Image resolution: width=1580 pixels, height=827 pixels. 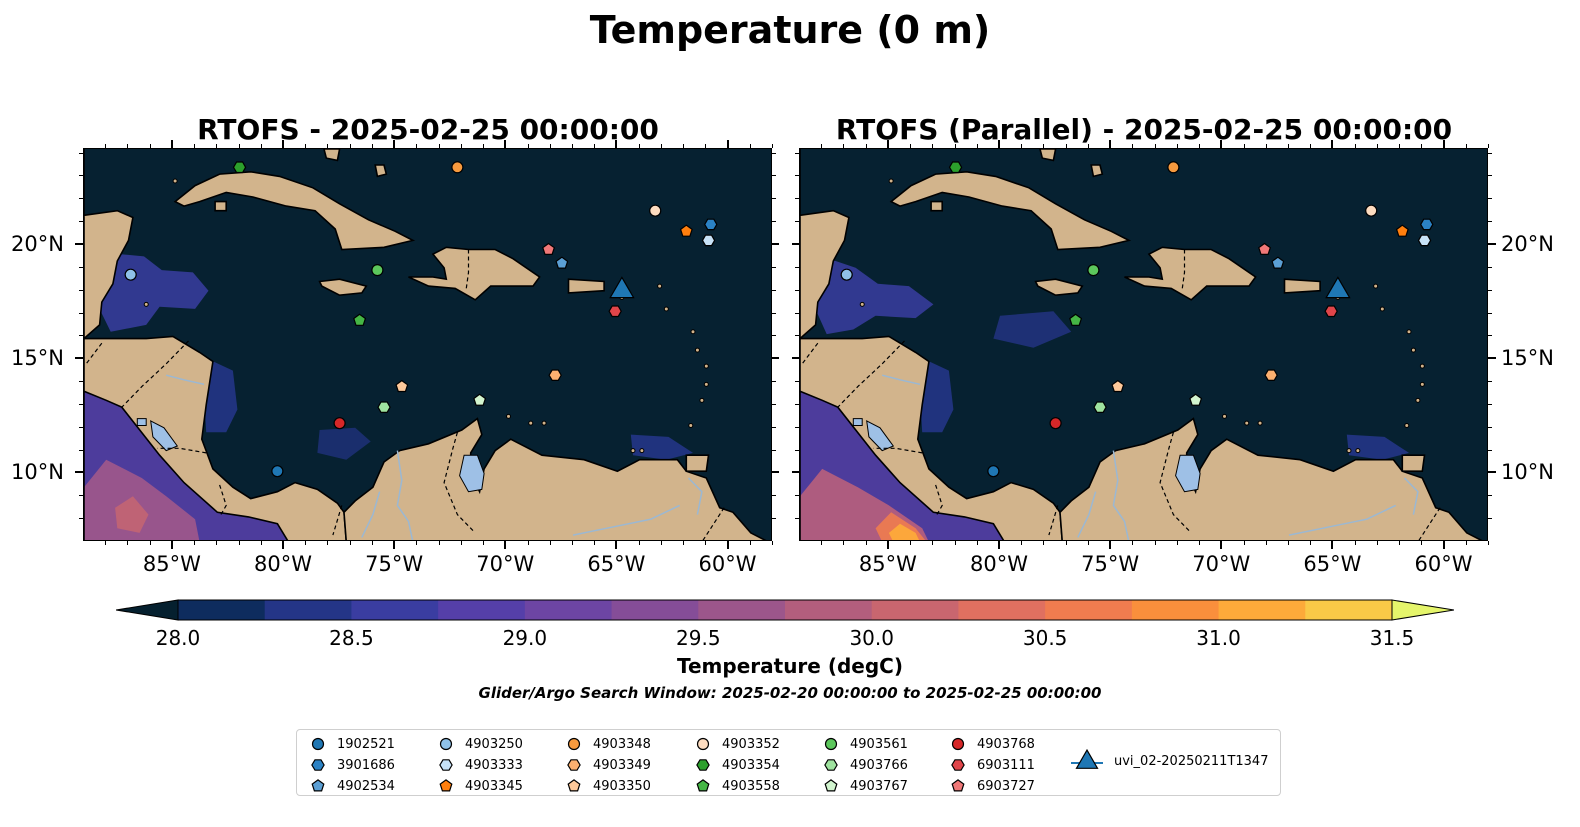 What do you see at coordinates (343, 287) in the screenshot?
I see `land-jamaica` at bounding box center [343, 287].